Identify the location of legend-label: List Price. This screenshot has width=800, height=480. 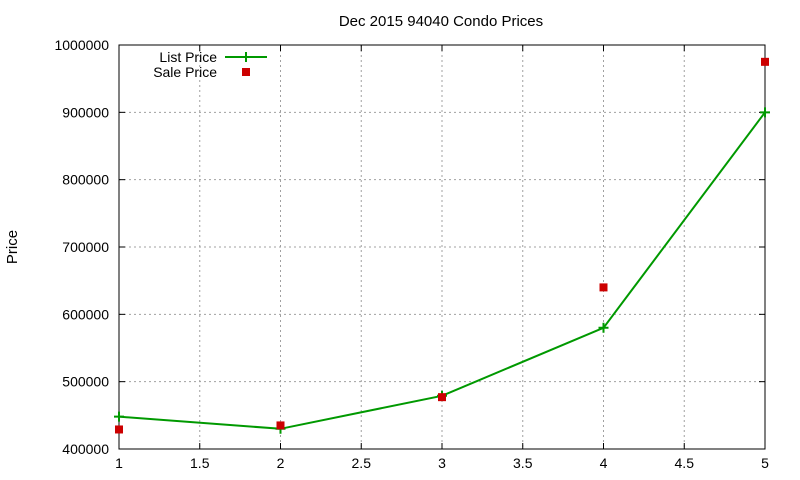
(188, 57).